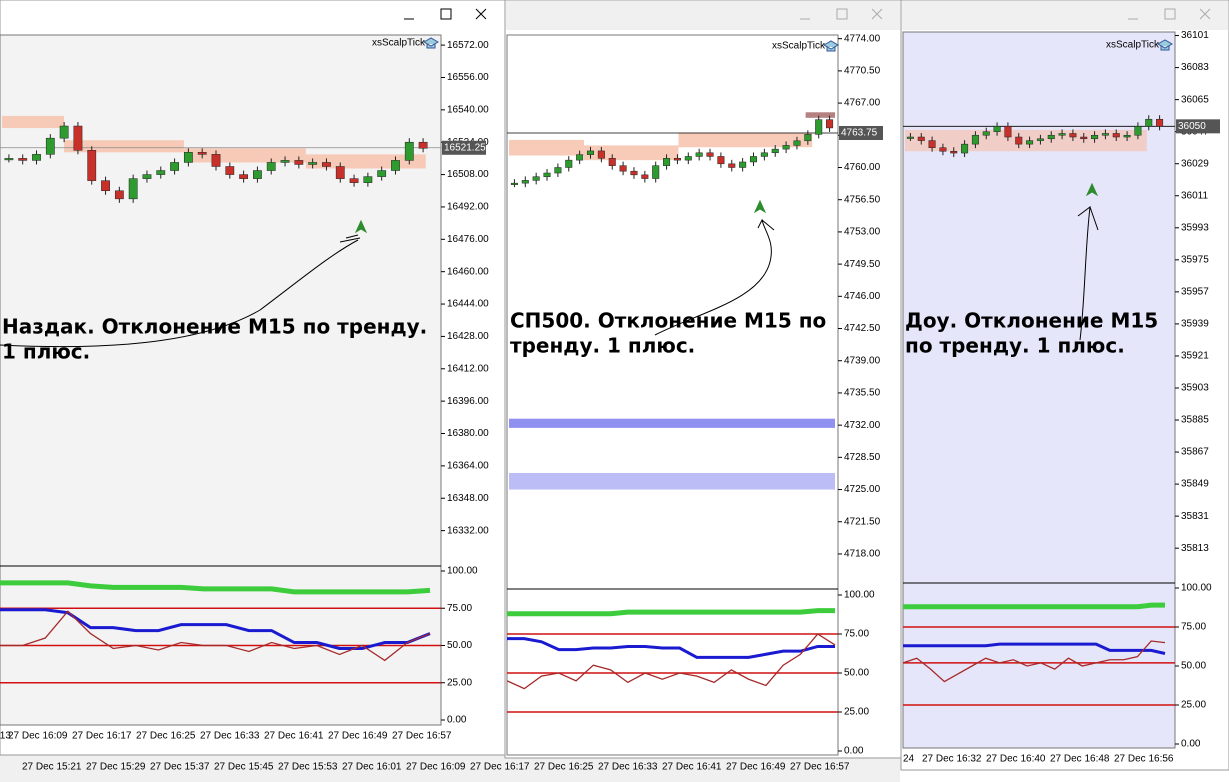  What do you see at coordinates (1195, 484) in the screenshot?
I see `y-tick-label: 35849` at bounding box center [1195, 484].